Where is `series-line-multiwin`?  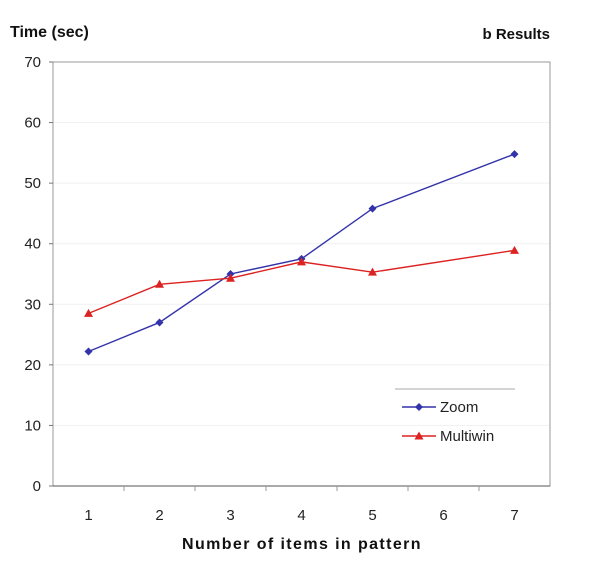 series-line-multiwin is located at coordinates (301, 282).